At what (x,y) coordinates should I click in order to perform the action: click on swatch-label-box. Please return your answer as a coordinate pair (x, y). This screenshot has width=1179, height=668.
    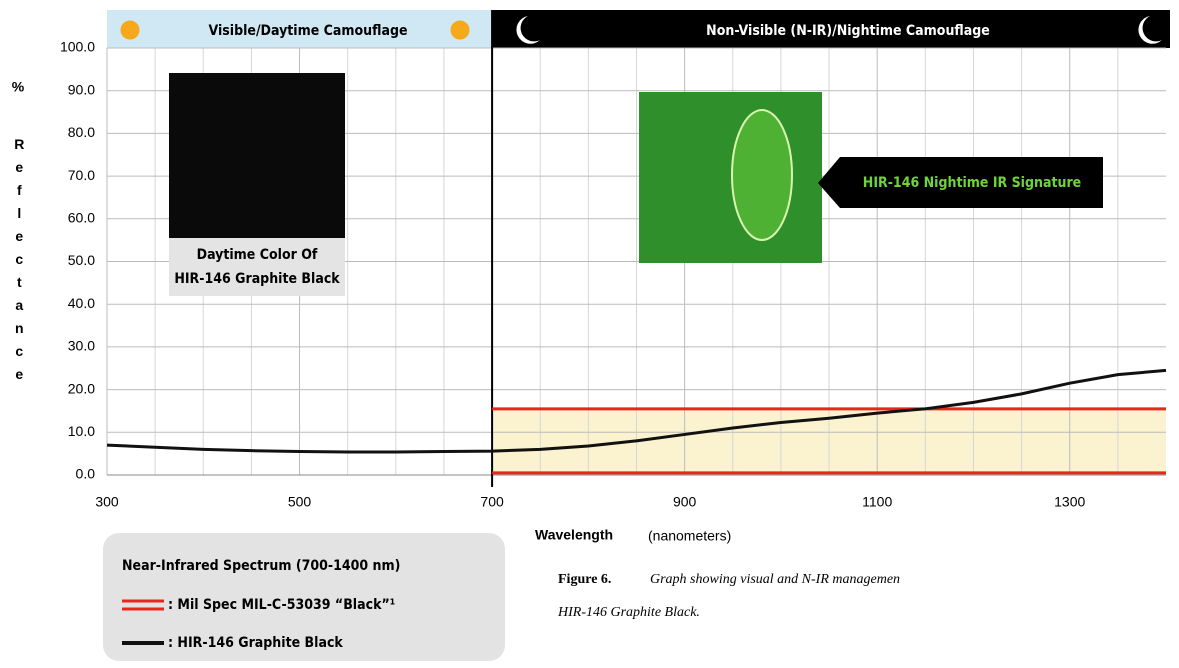
    Looking at the image, I should click on (257, 267).